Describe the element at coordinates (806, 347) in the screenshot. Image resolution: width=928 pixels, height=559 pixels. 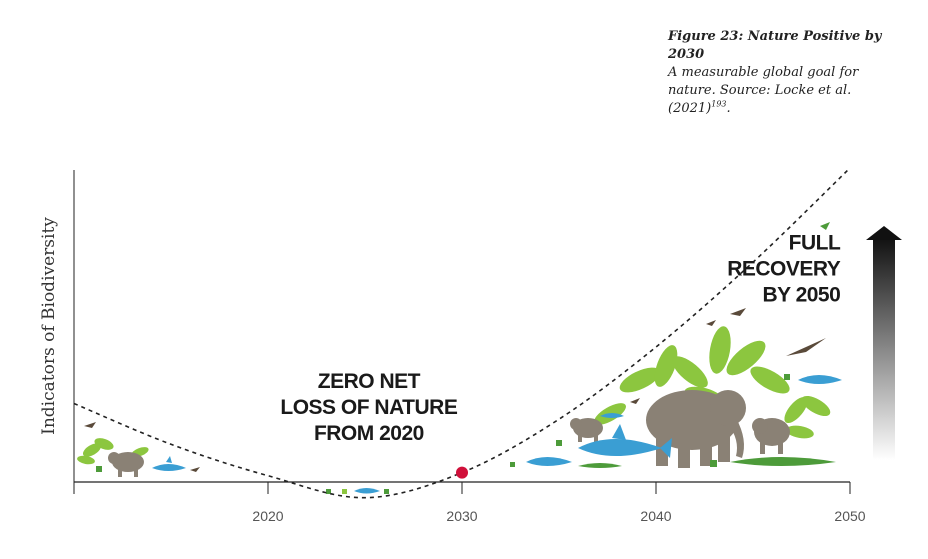
I see `bird-large-right` at that location.